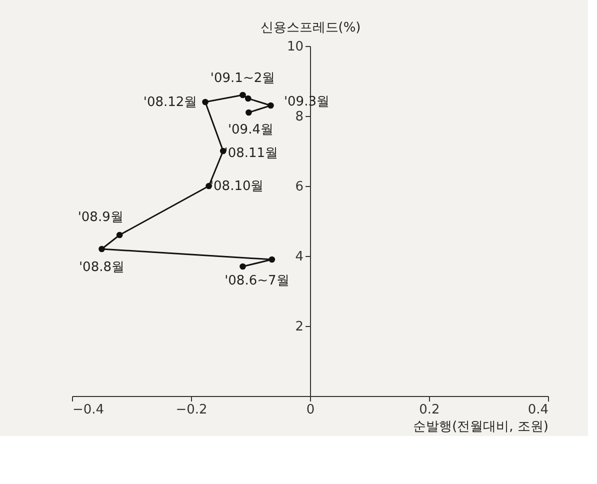 This screenshot has width=597, height=484. I want to click on y-tick-label: 6, so click(299, 187).